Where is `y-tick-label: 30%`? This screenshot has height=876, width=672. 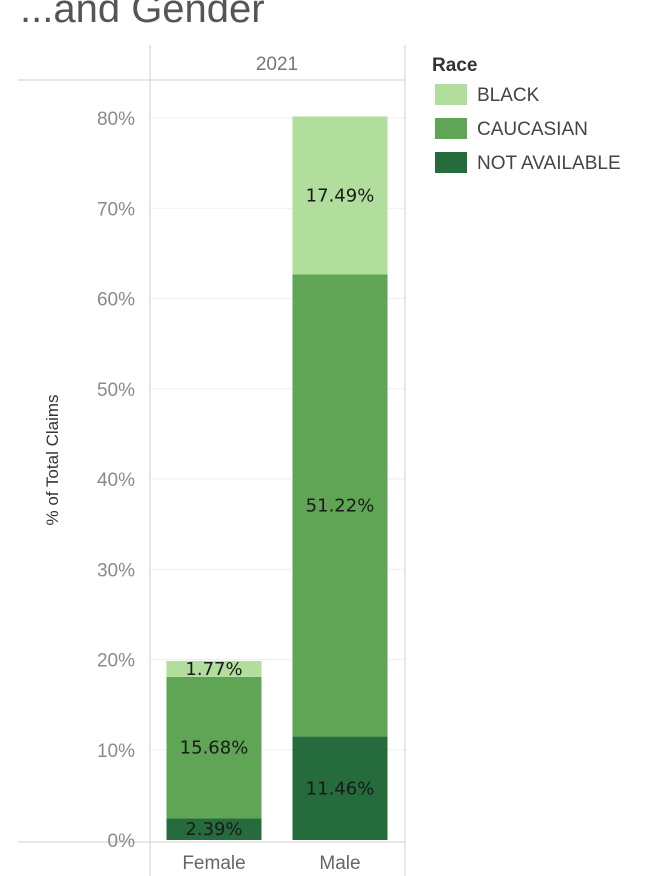 y-tick-label: 30% is located at coordinates (116, 570).